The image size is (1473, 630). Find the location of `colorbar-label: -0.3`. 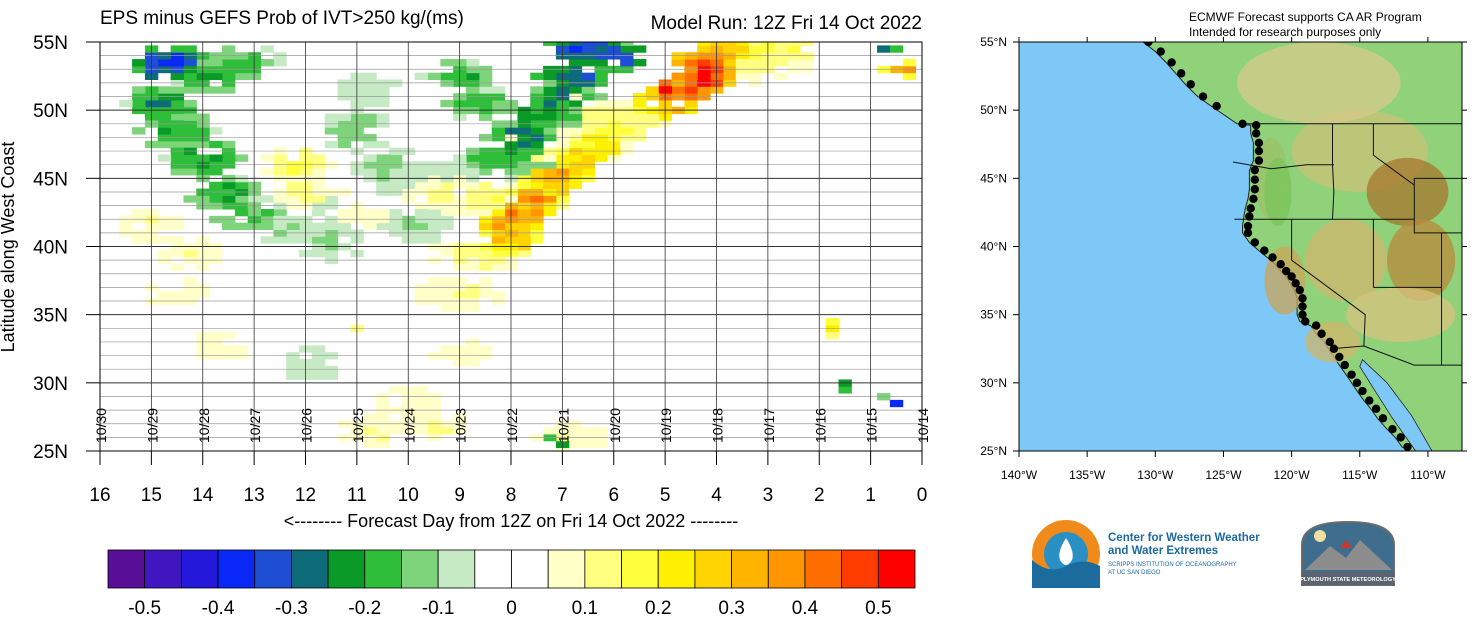

colorbar-label: -0.3 is located at coordinates (291, 608).